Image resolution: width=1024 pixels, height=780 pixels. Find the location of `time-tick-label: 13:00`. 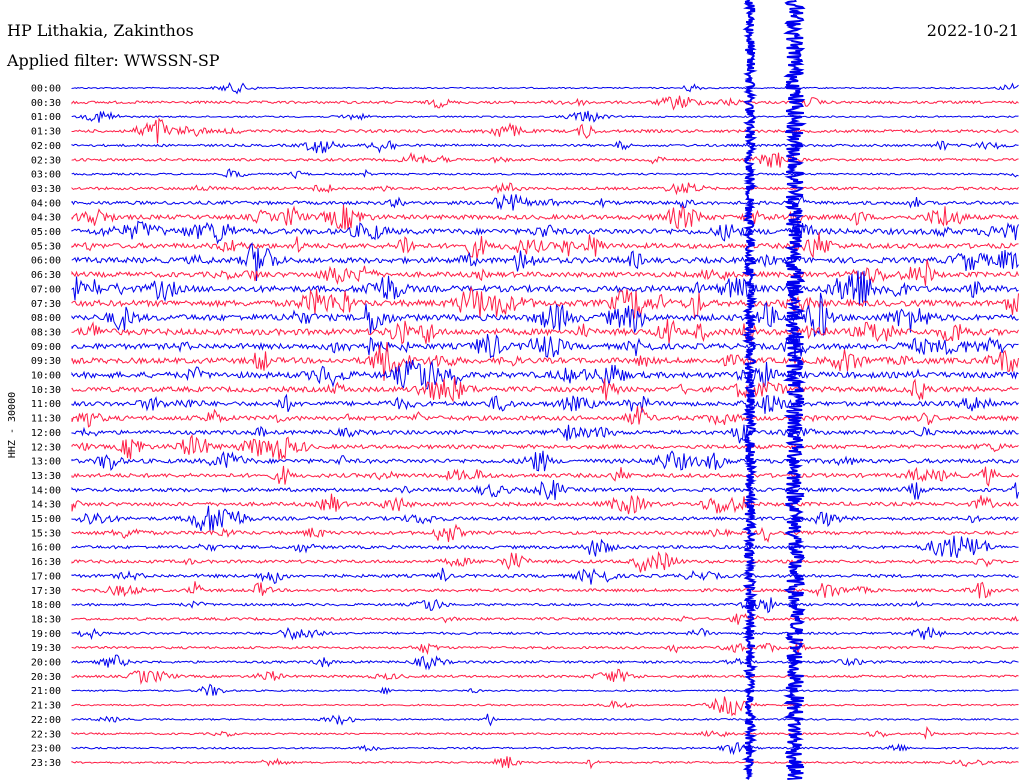

time-tick-label: 13:00 is located at coordinates (46, 462).